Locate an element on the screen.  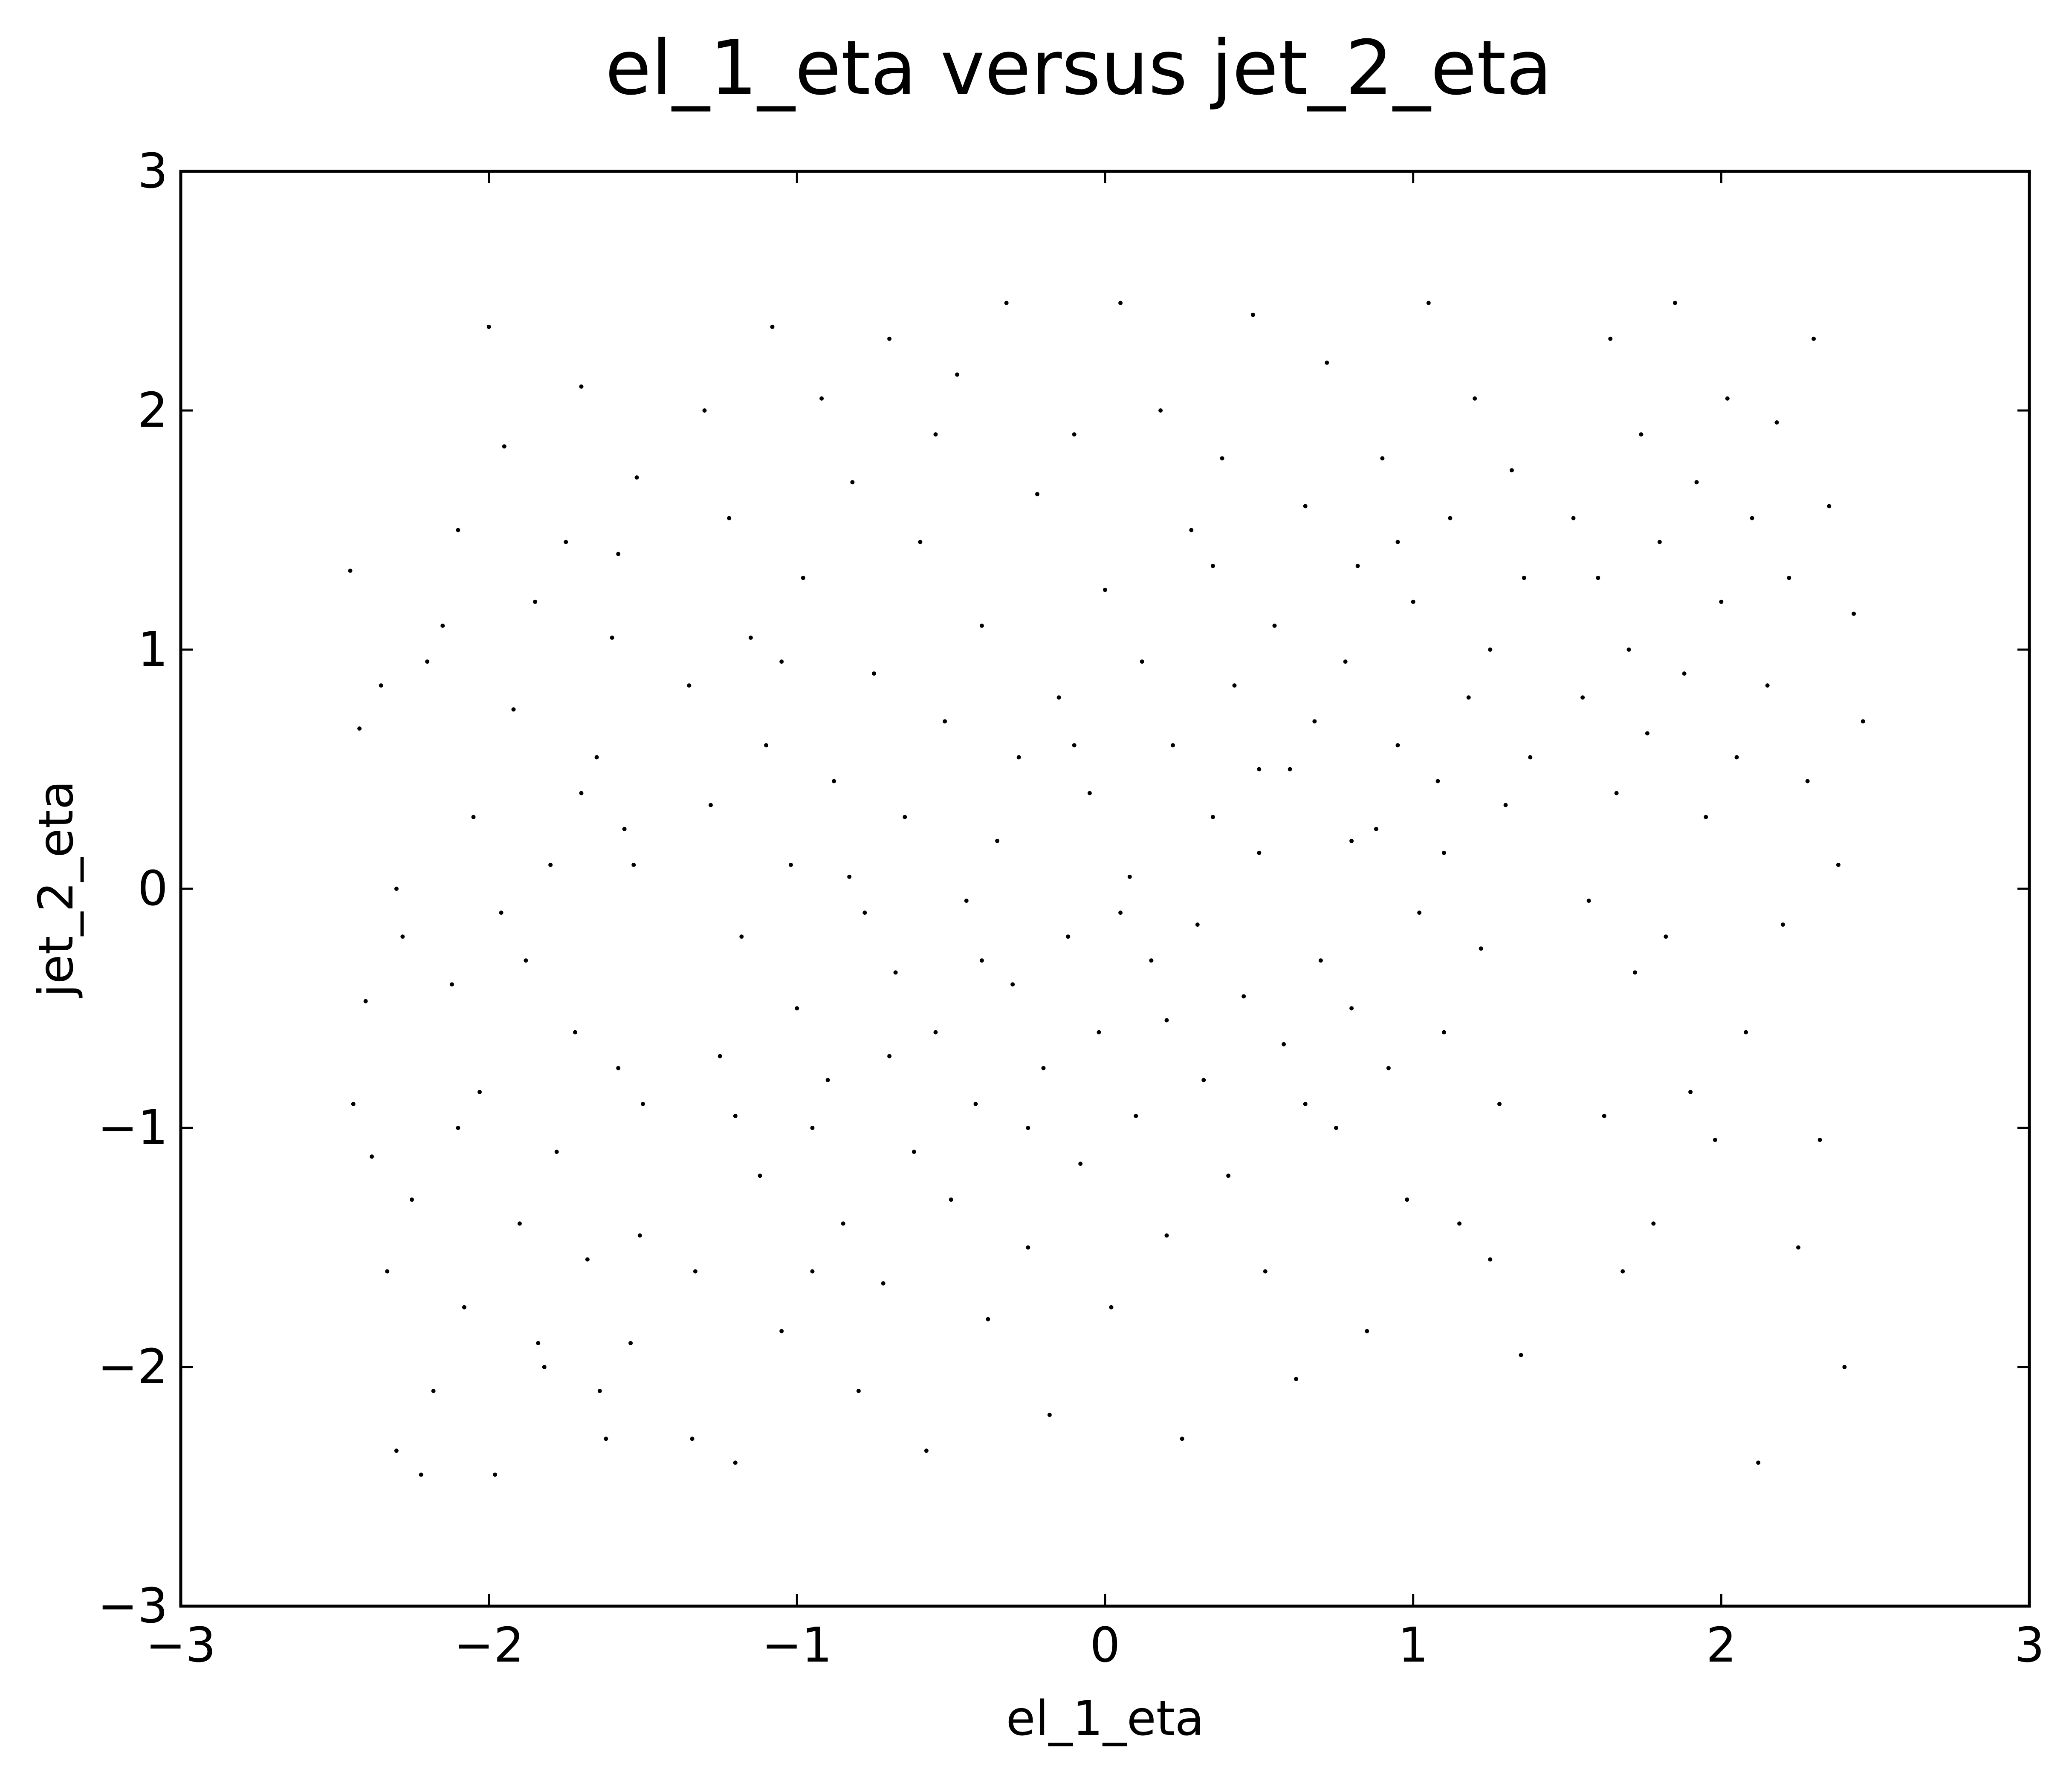
y-tick-label: 1 is located at coordinates (153, 649).